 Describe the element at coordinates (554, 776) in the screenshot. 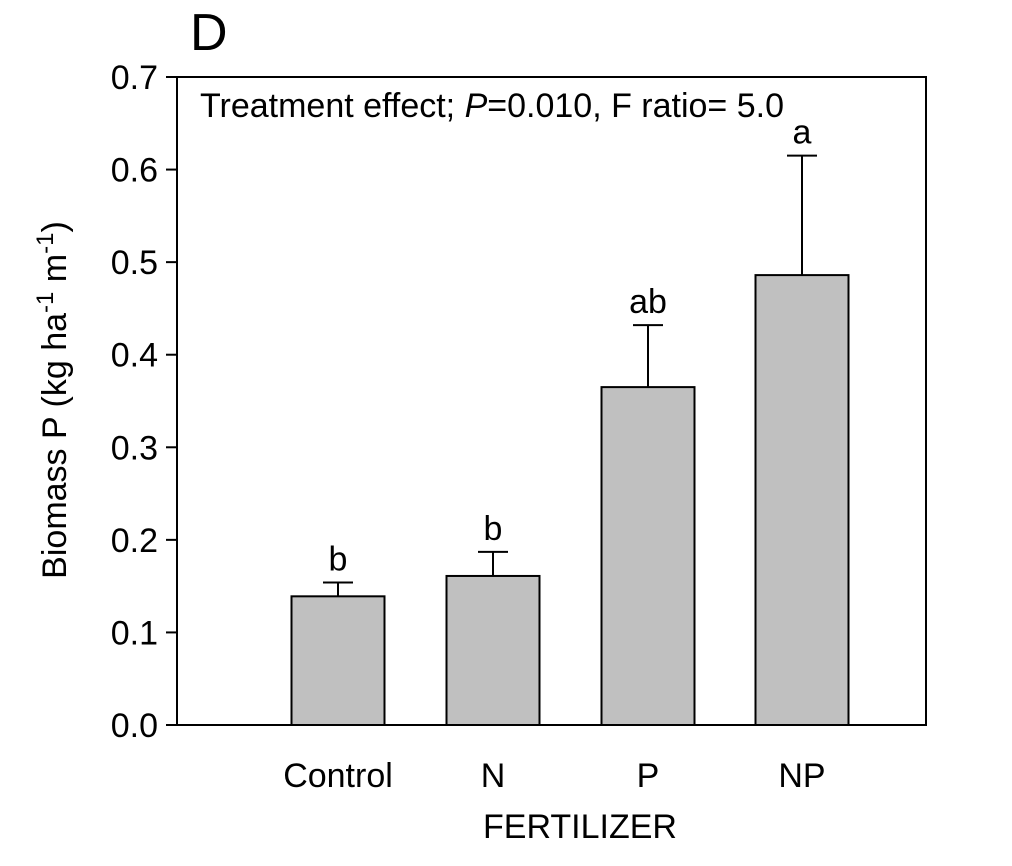

I see `x-tick-labels: Control N P NP` at that location.